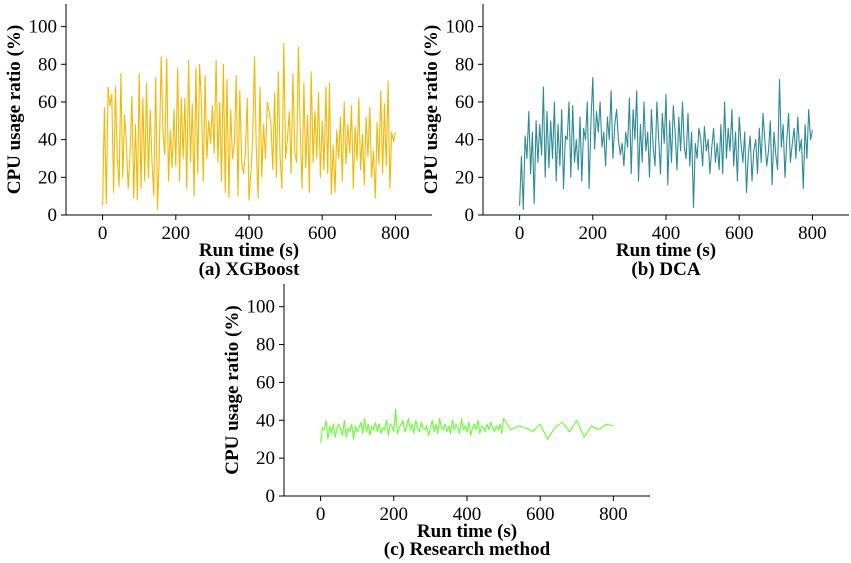 The width and height of the screenshot is (851, 563). What do you see at coordinates (467, 549) in the screenshot?
I see `panel-caption: (c) Research method` at bounding box center [467, 549].